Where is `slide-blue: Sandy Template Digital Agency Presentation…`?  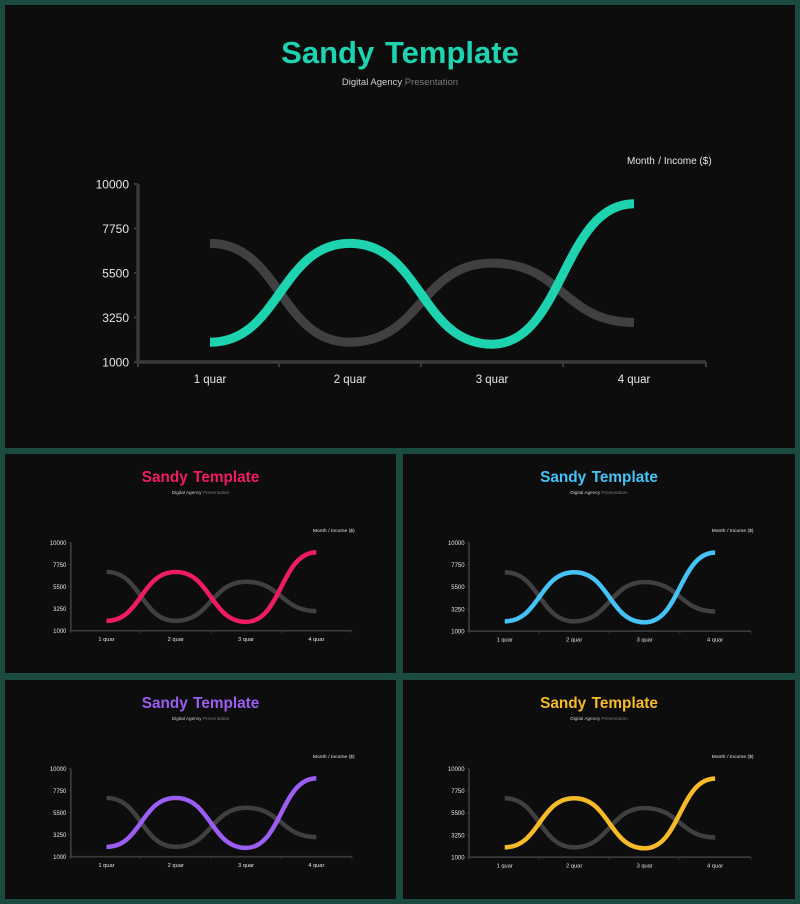 slide-blue: Sandy Template Digital Agency Presentation… is located at coordinates (599, 563).